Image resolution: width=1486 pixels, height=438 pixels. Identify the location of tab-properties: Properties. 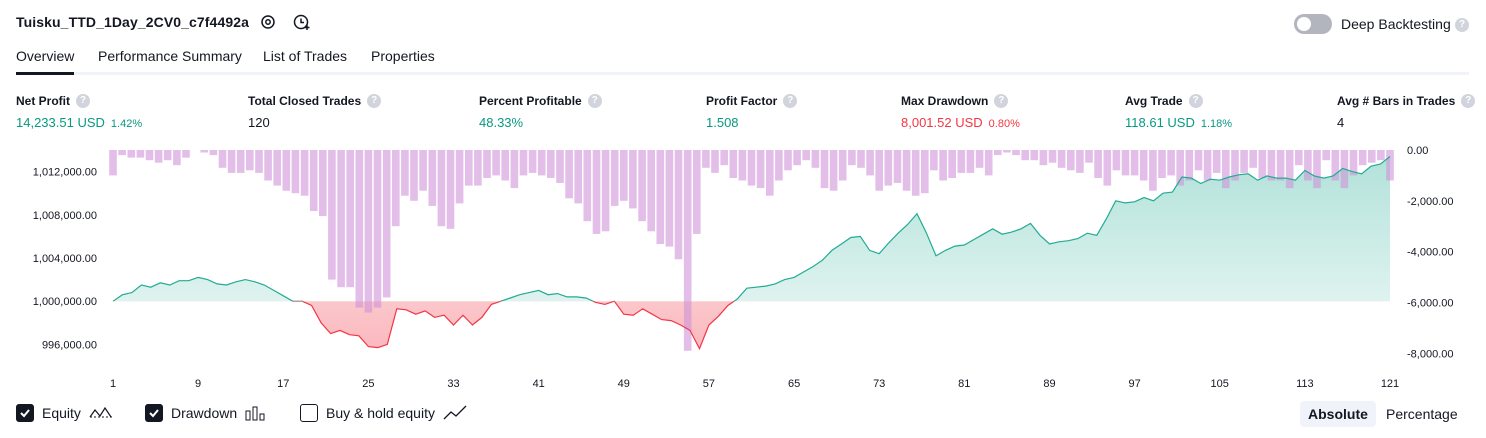
(403, 56).